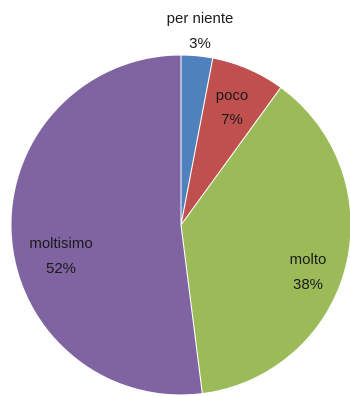 This screenshot has height=396, width=350. What do you see at coordinates (232, 119) in the screenshot?
I see `label-poco-value: 7%` at bounding box center [232, 119].